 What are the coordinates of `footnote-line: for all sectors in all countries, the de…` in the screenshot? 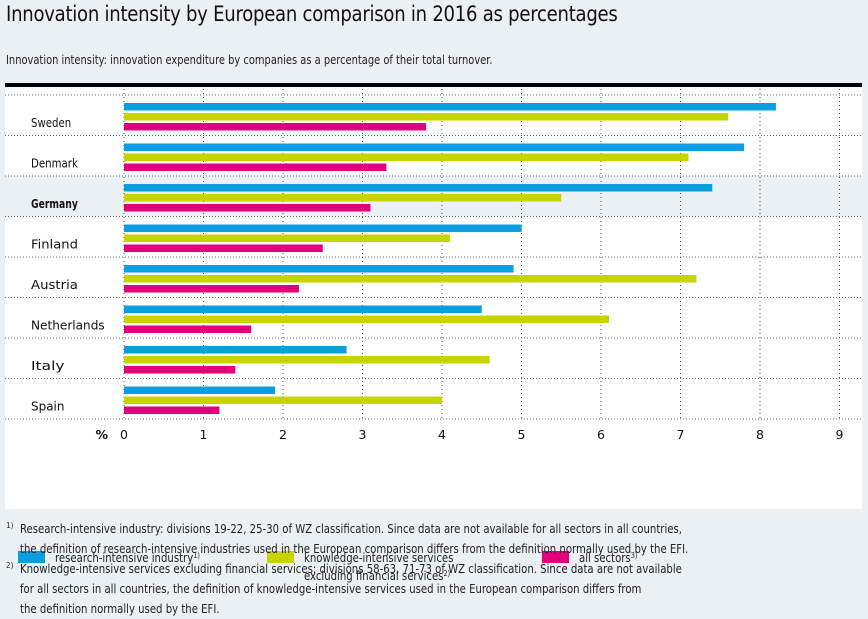 It's located at (331, 588).